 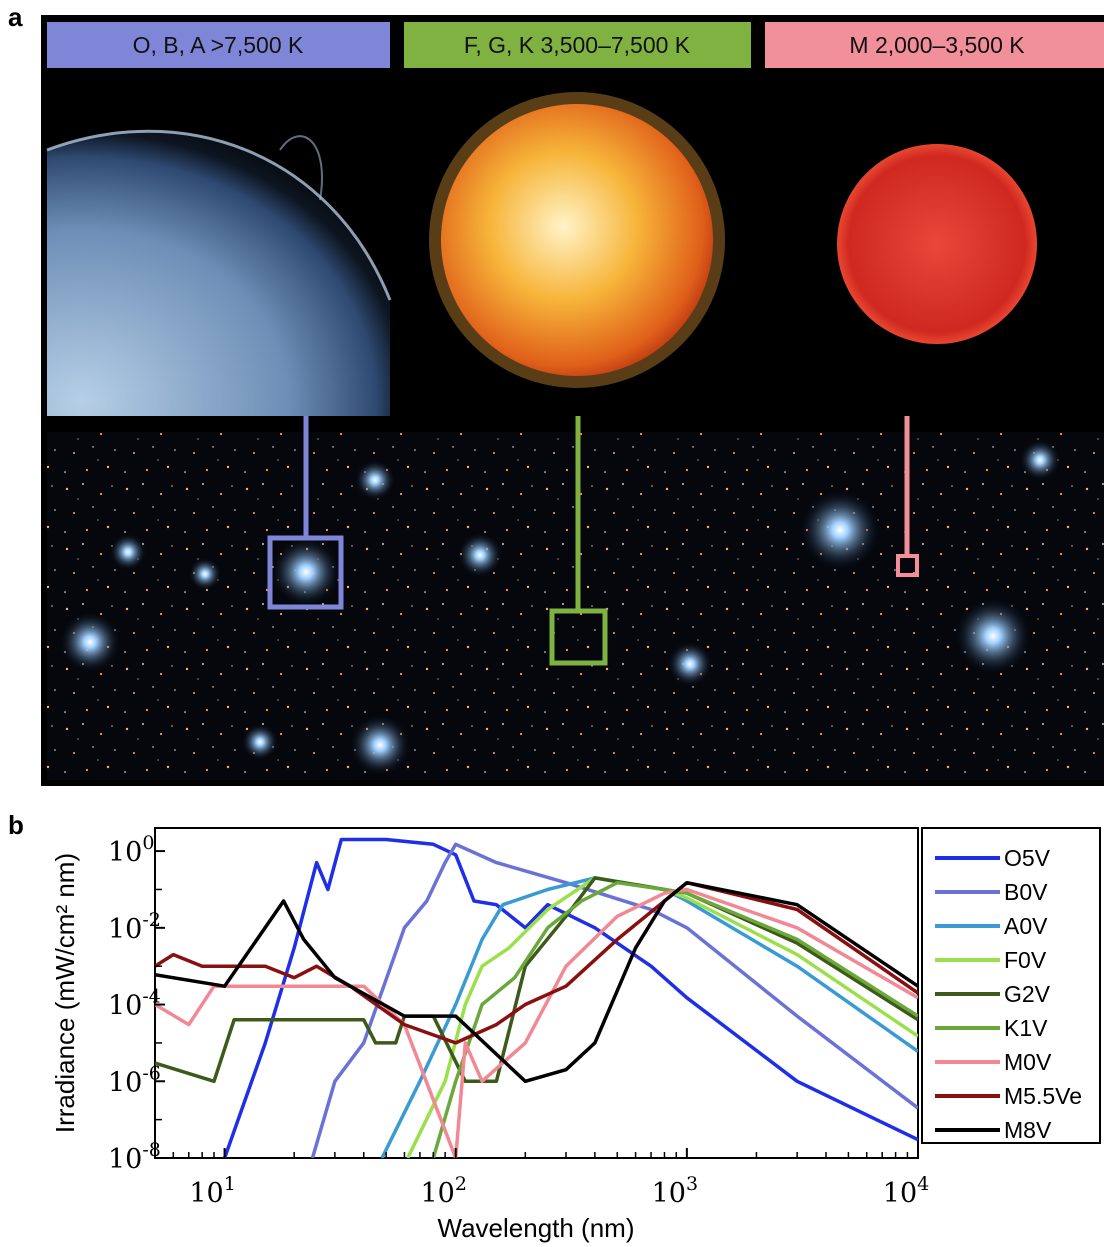 I want to click on y-tick-label: 10⁻⁶, so click(x=134, y=1080).